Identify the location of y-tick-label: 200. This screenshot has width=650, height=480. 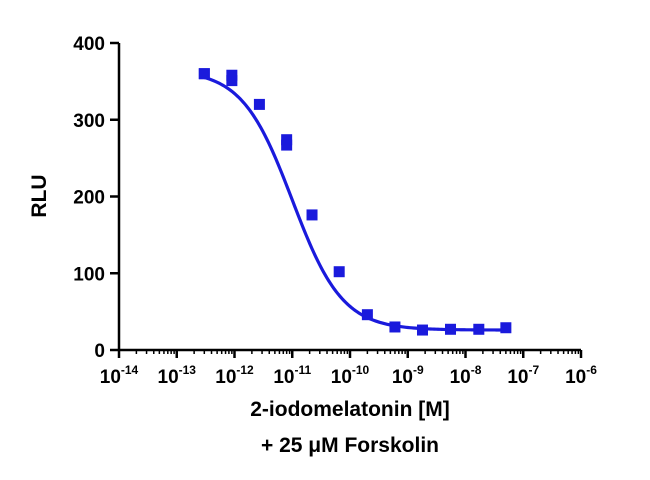
(89, 198).